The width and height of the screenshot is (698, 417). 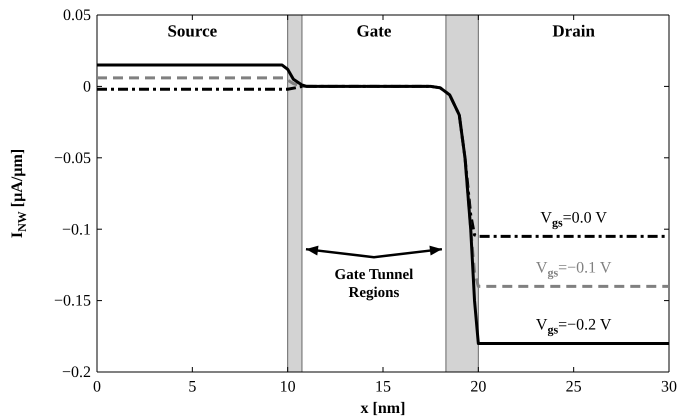 I want to click on y-tick-label: −0.2, so click(x=76, y=373).